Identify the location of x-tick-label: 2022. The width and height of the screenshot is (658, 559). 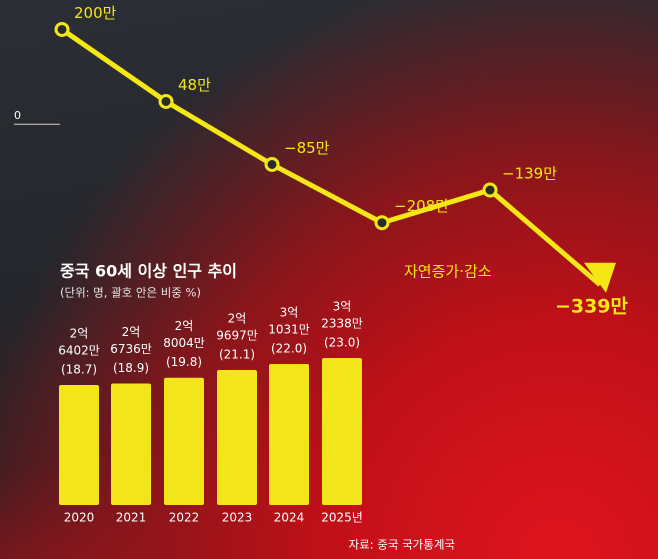
(184, 518).